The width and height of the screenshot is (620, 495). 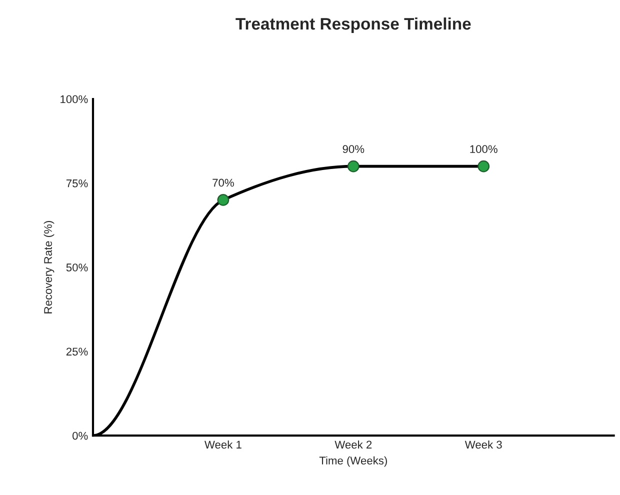 I want to click on annotation: 70%, so click(x=223, y=182).